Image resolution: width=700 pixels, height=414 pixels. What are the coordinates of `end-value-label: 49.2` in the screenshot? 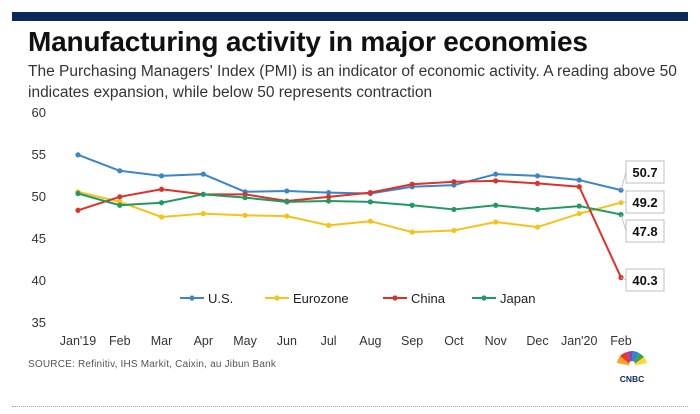 It's located at (644, 202).